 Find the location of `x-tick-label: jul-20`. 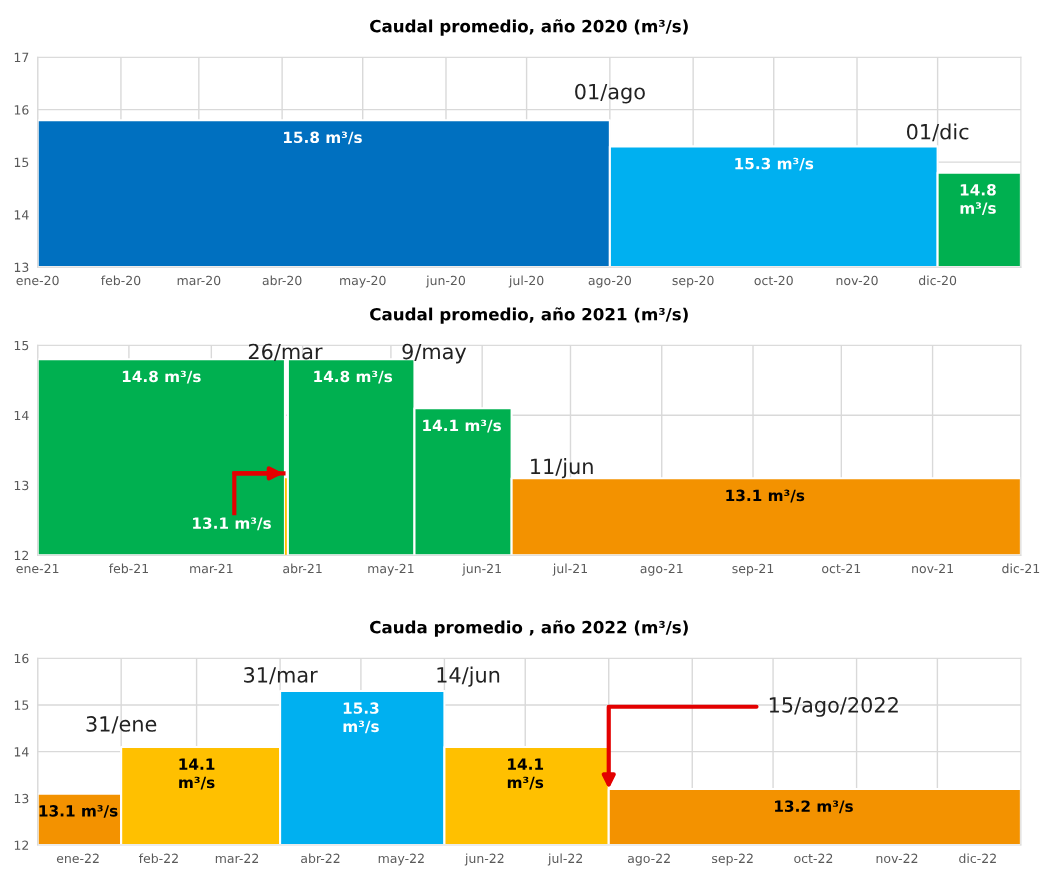

x-tick-label: jul-20 is located at coordinates (526, 281).